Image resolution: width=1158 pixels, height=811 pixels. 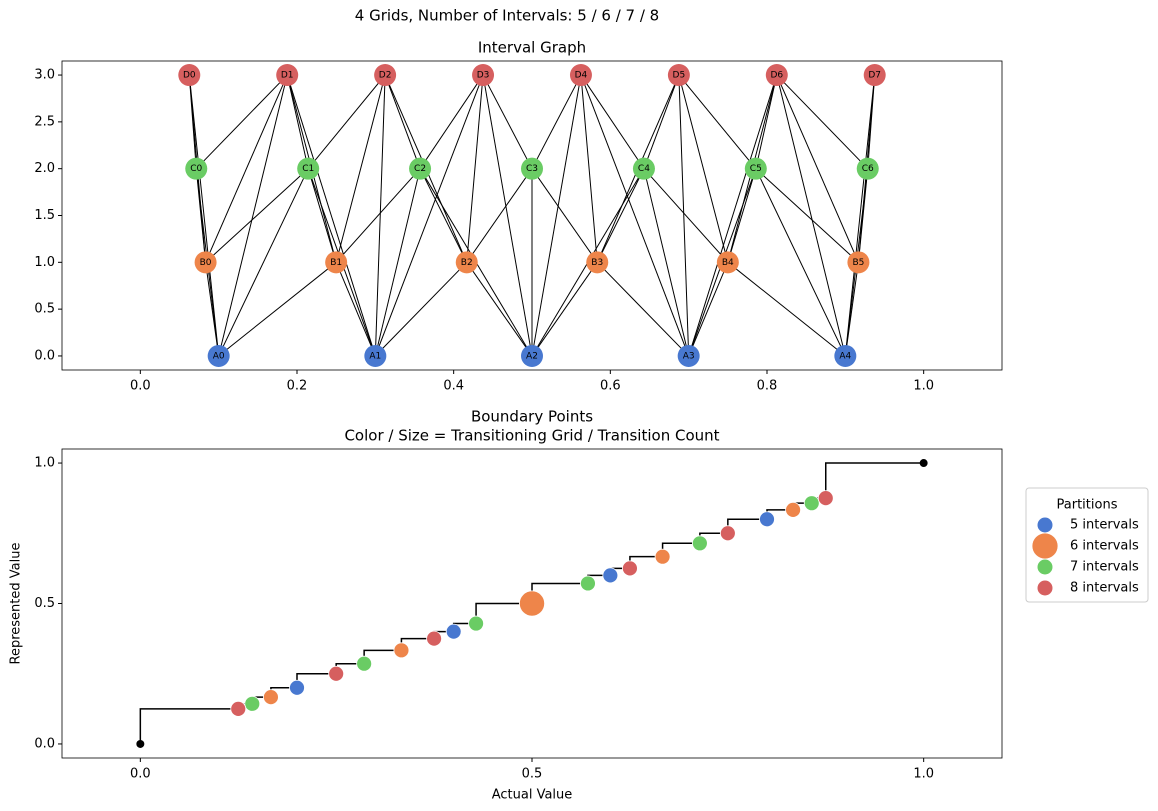 I want to click on node-label: C3, so click(x=532, y=169).